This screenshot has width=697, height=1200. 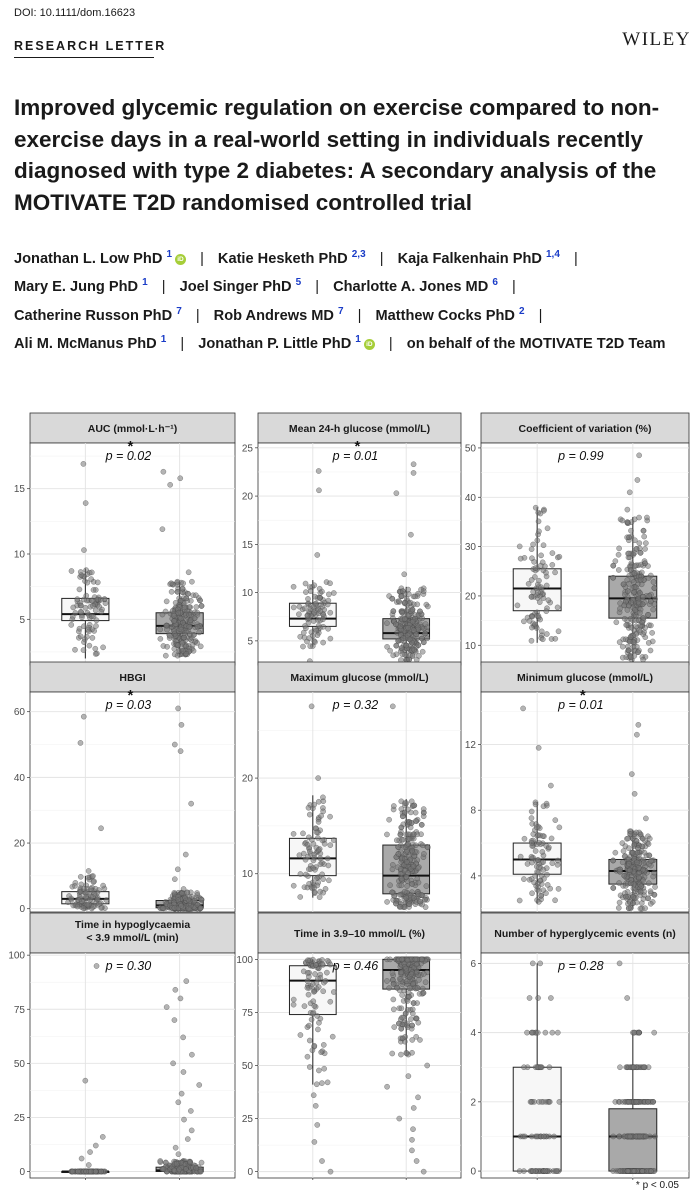 What do you see at coordinates (75, 13) in the screenshot?
I see `doi: DOI: 10.1111/dom.16623` at bounding box center [75, 13].